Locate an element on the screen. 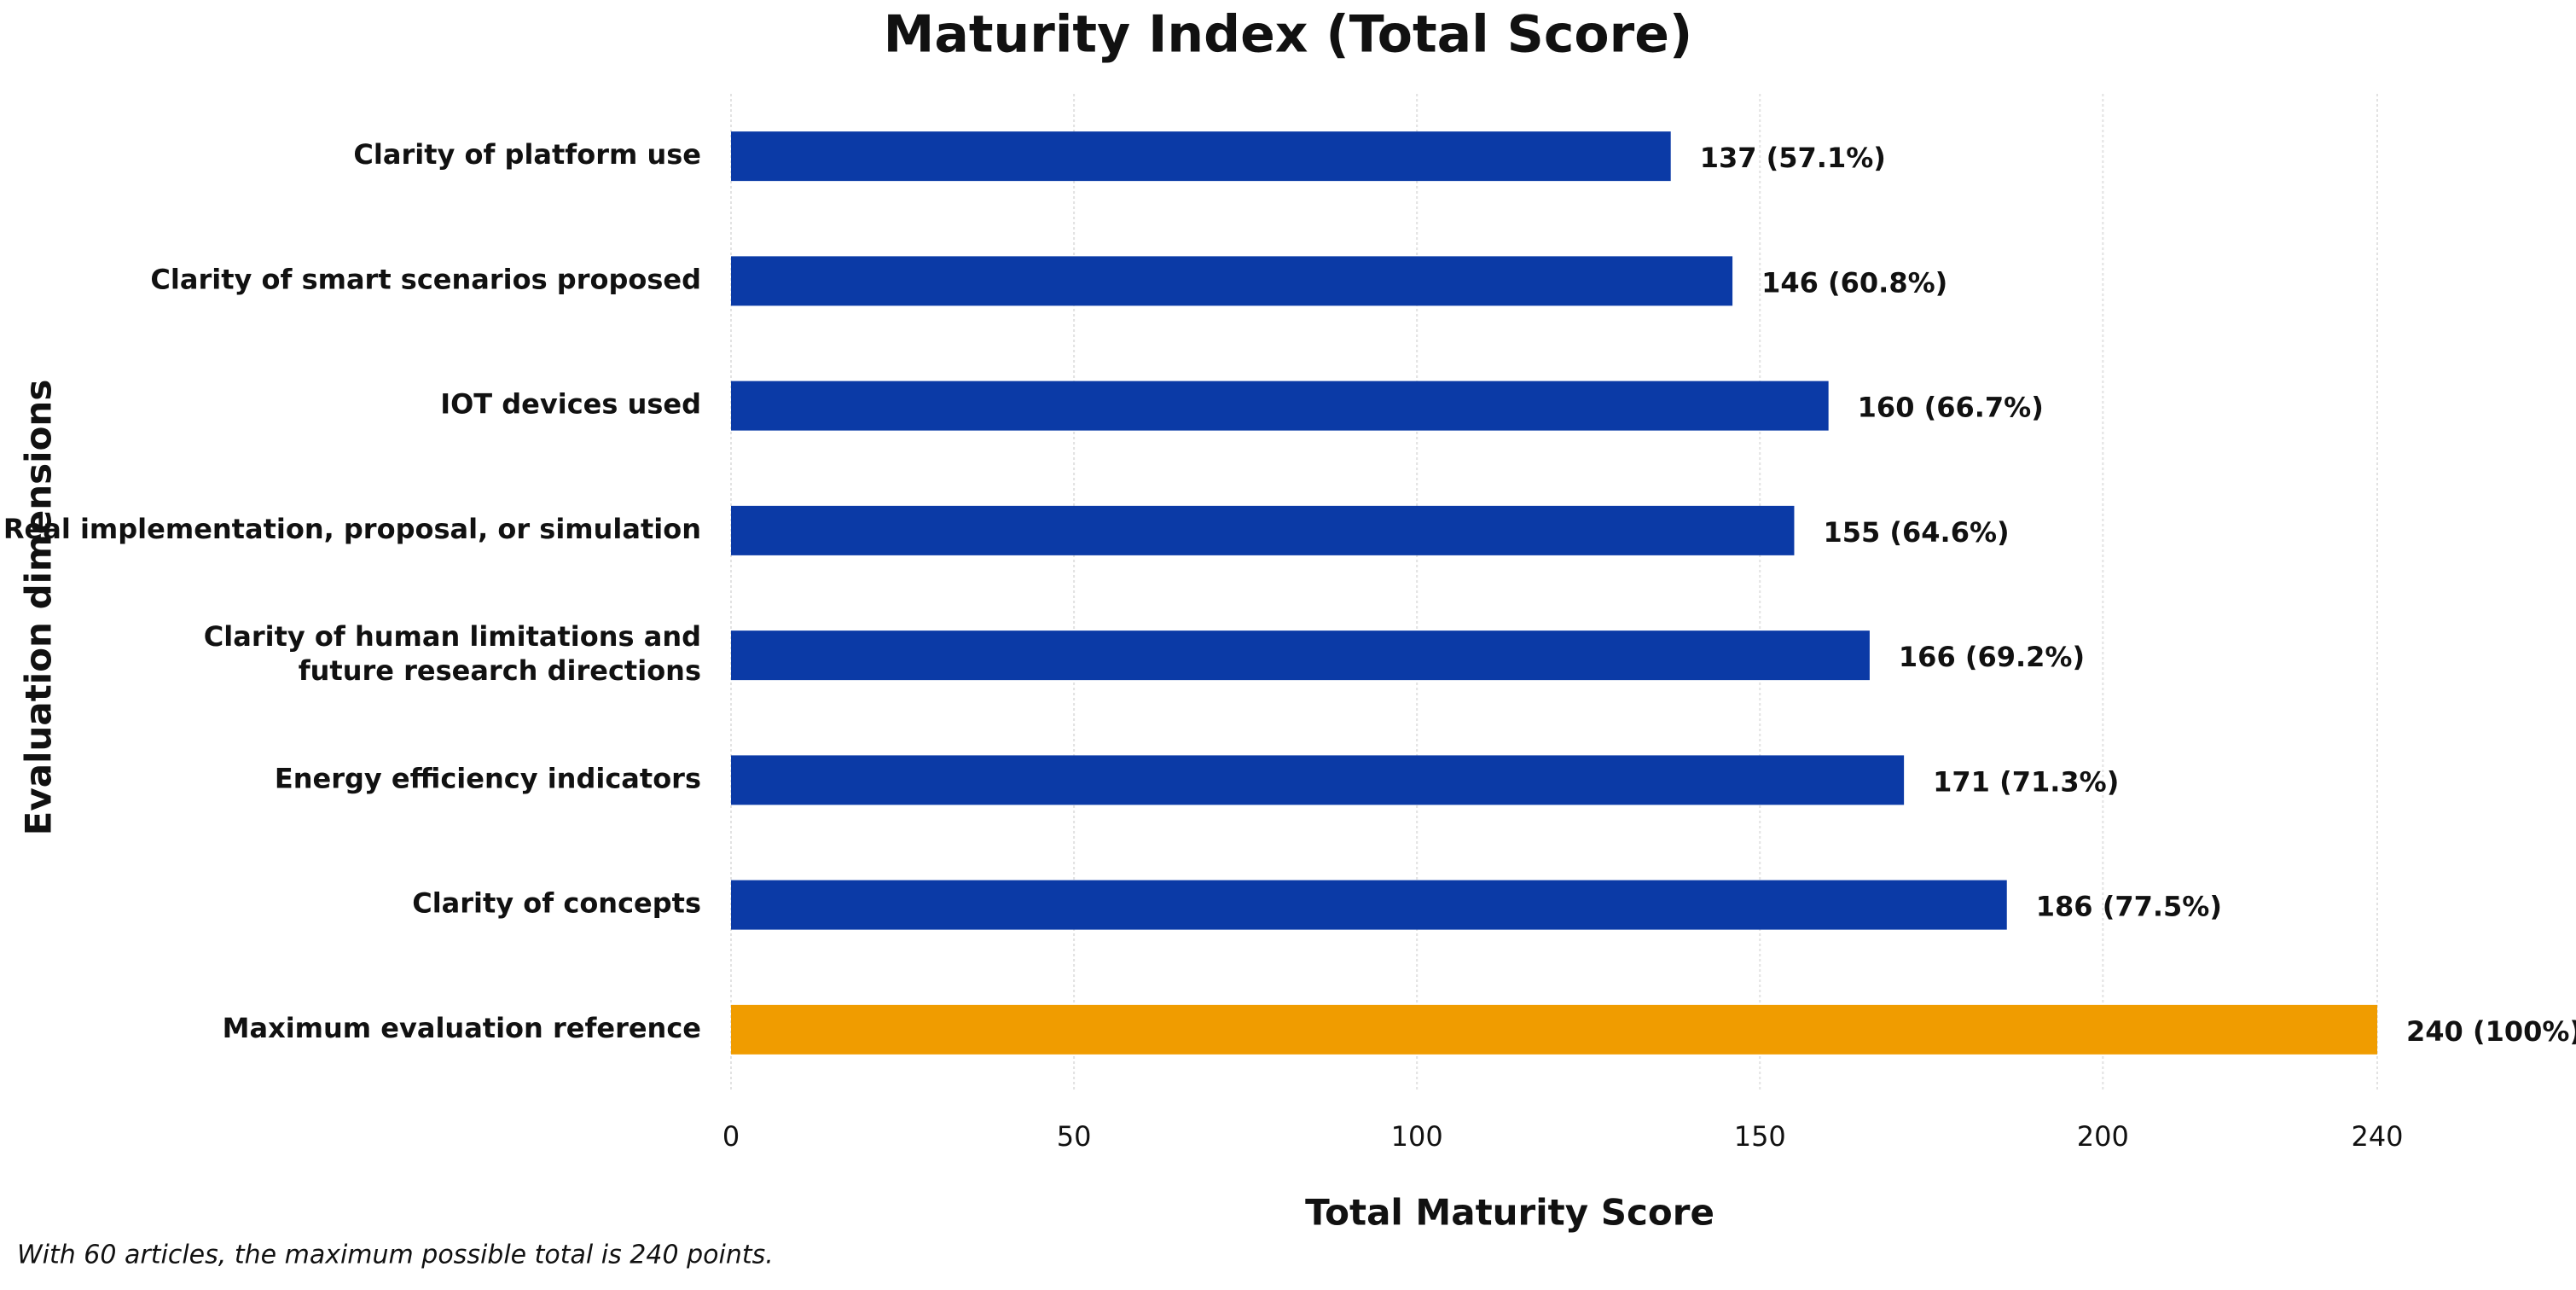 This screenshot has height=1290, width=2576. value-label: 240 (100%) is located at coordinates (2491, 1031).